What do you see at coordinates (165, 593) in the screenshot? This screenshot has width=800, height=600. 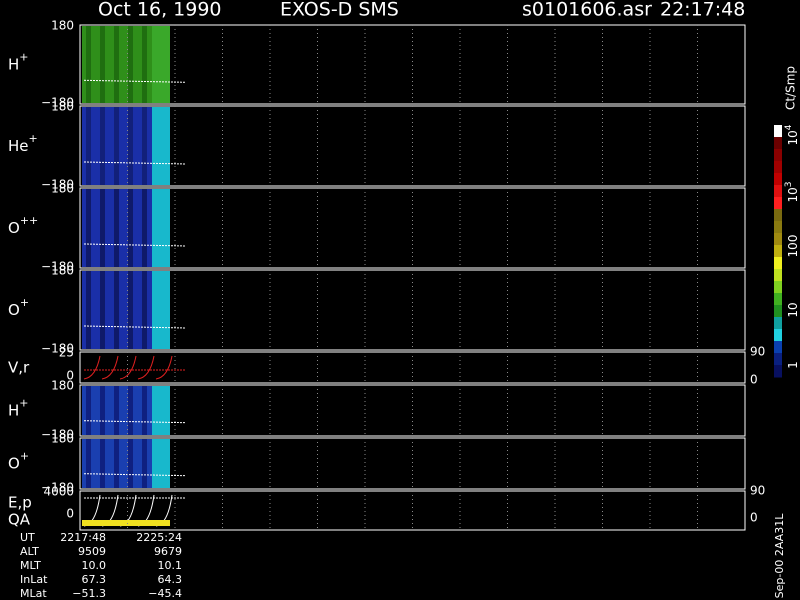 I see `table-value: −45.4` at bounding box center [165, 593].